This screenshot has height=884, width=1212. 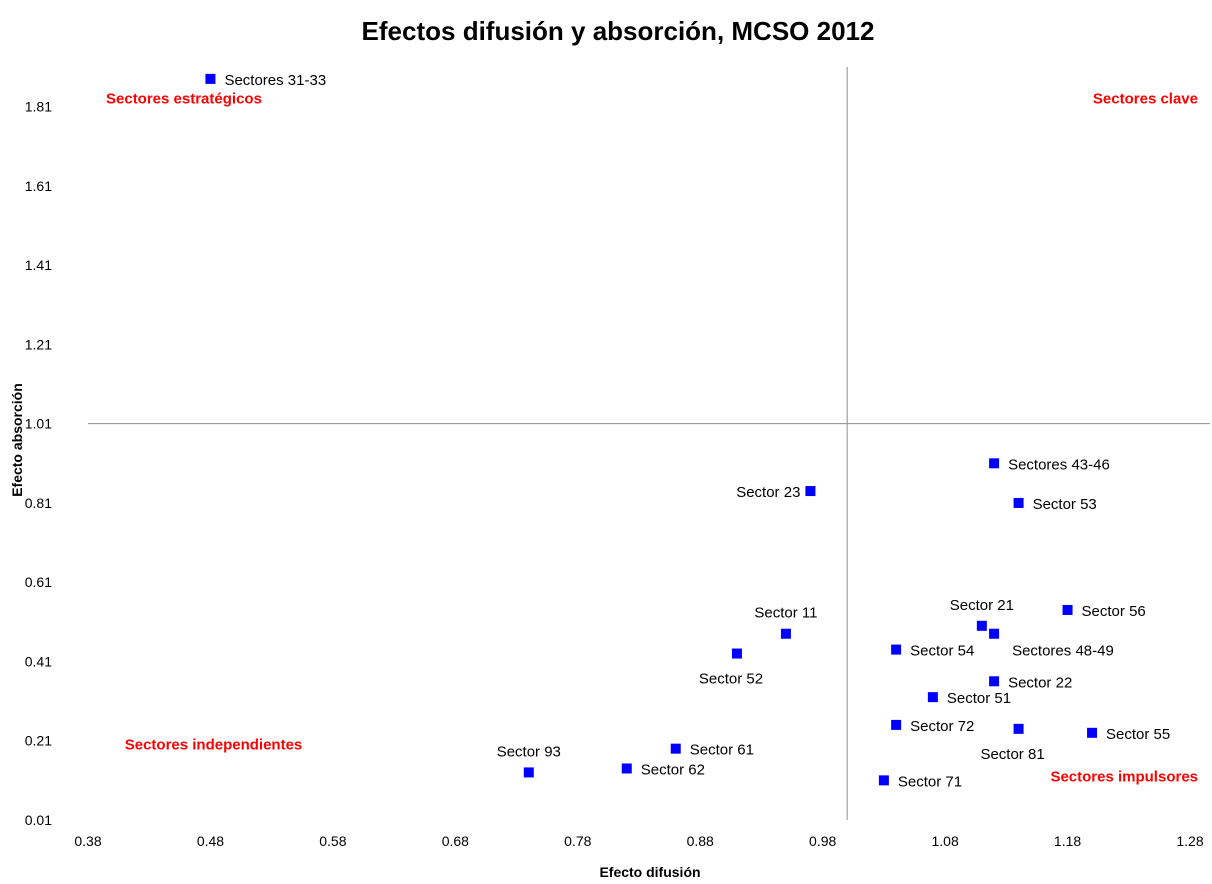 What do you see at coordinates (1189, 841) in the screenshot?
I see `x-tick-label: 1.28` at bounding box center [1189, 841].